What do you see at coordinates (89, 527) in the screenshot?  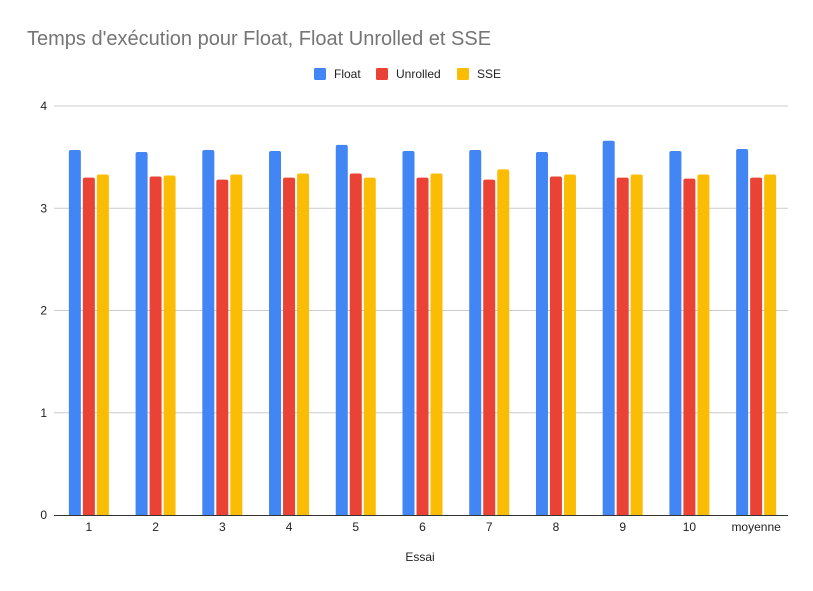 I see `x-tick-label: 1` at bounding box center [89, 527].